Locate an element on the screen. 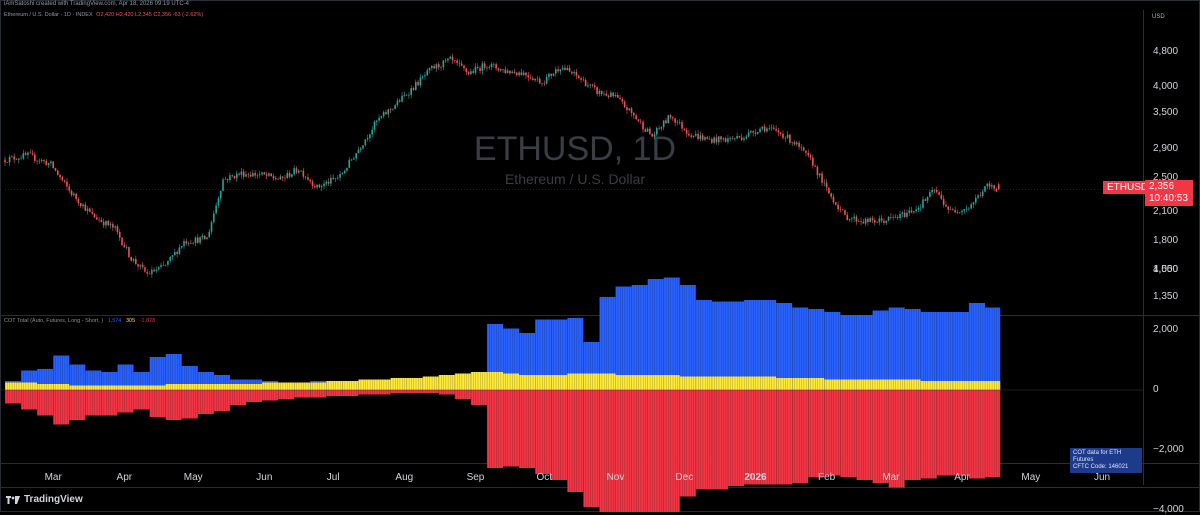  tradingview-brand: TradingView is located at coordinates (44, 499).